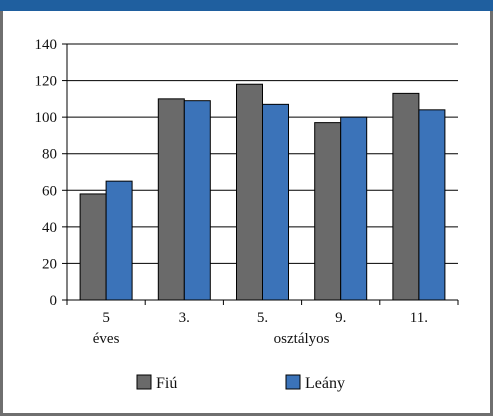  I want to click on legend: Fiú Leány, so click(240, 383).